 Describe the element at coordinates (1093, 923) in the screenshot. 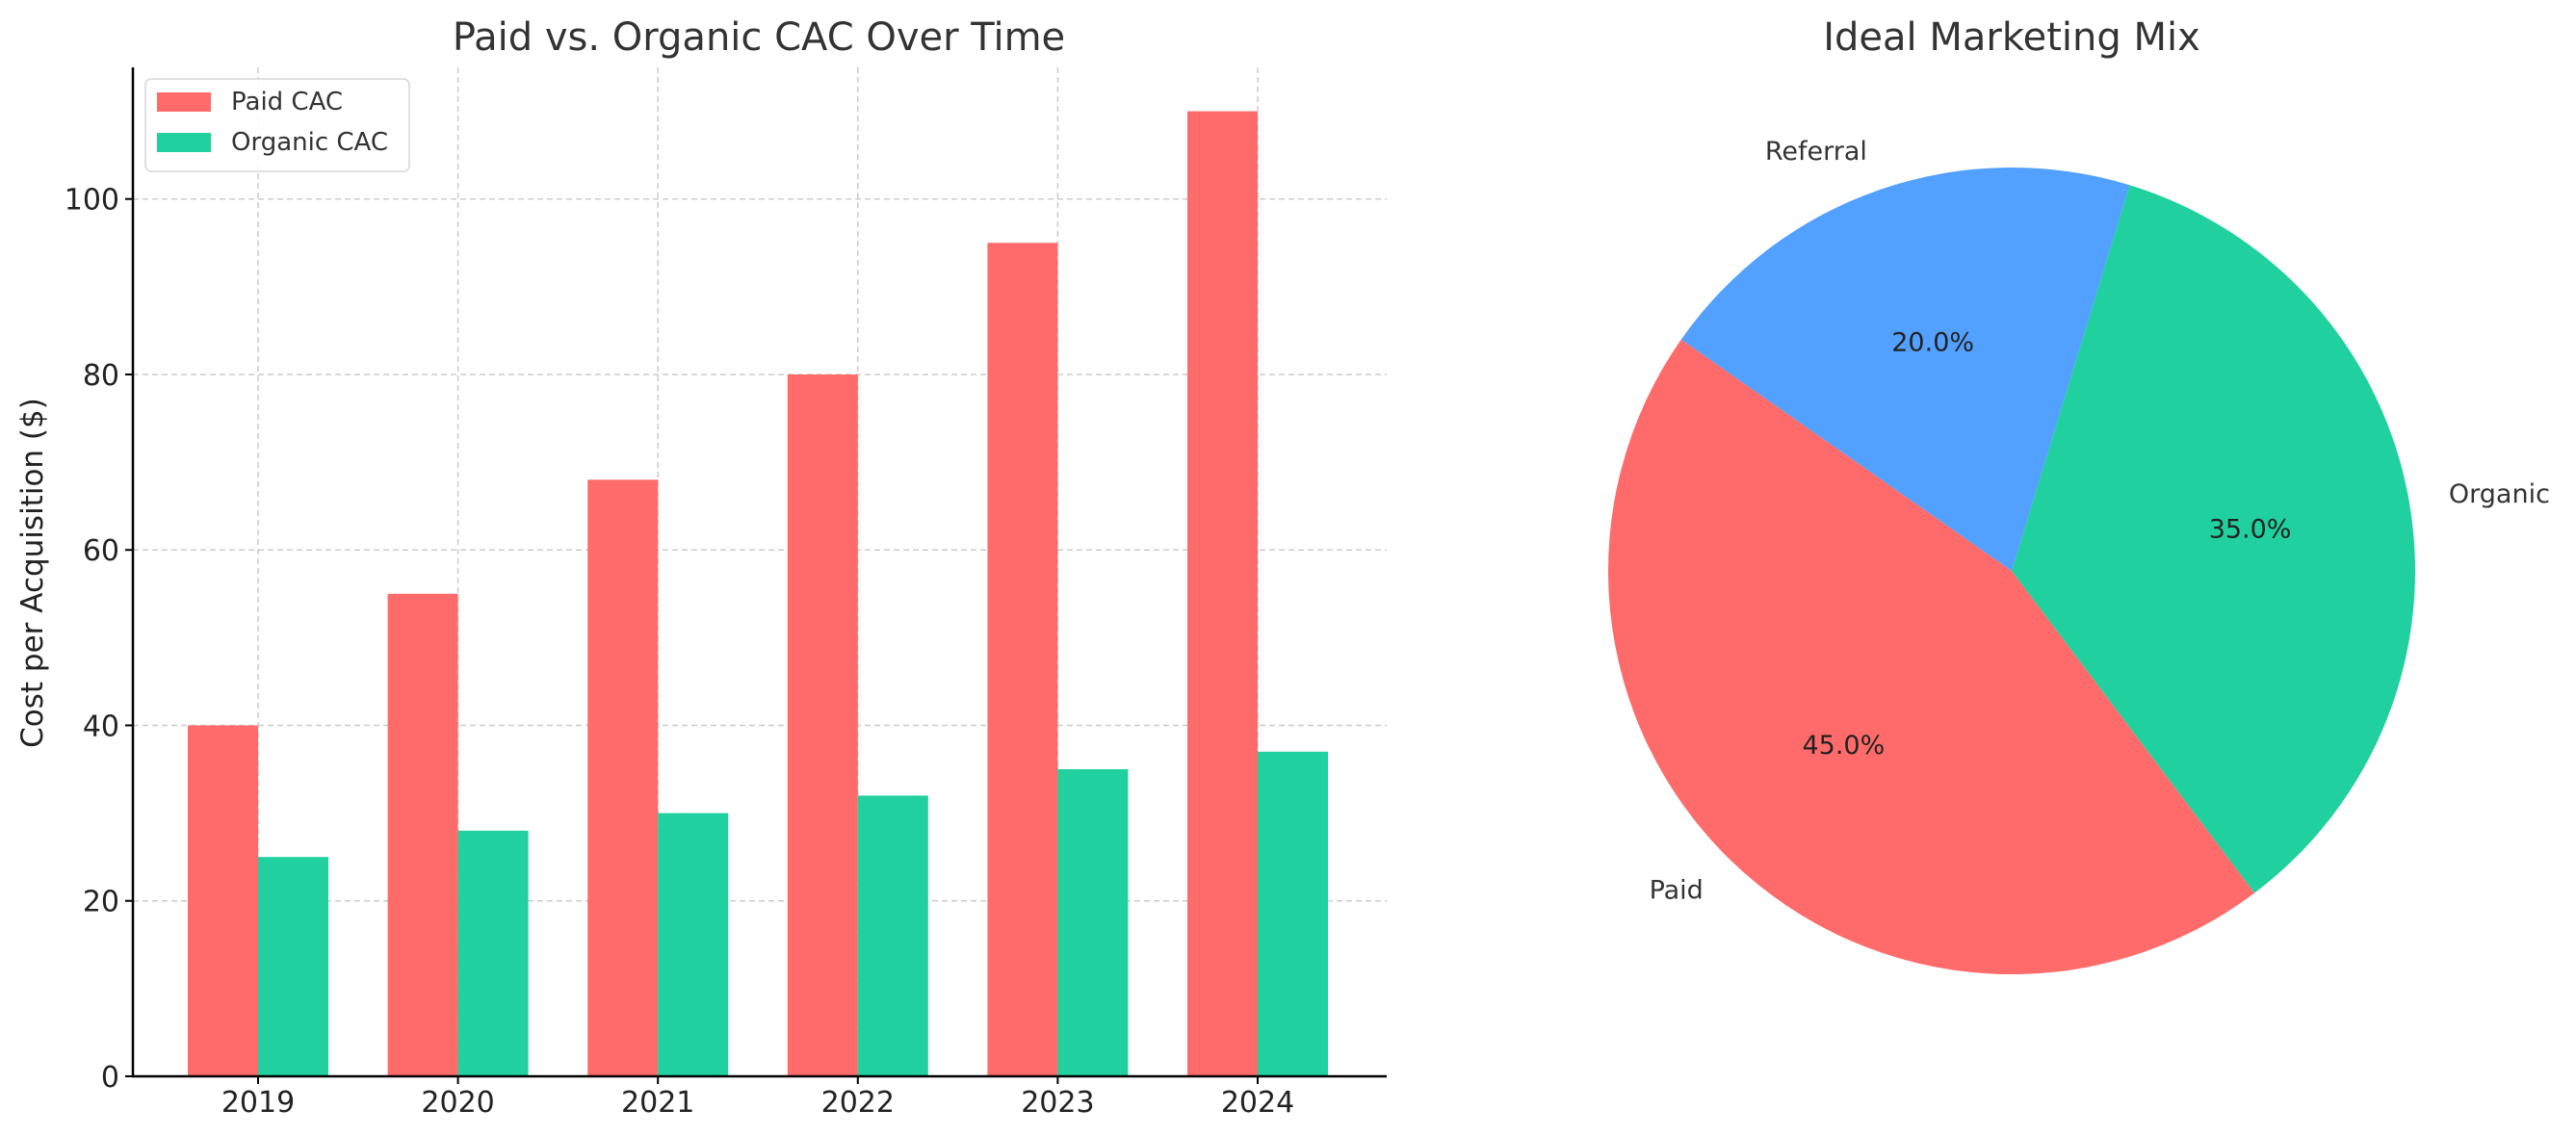

I see `bar-organic-2023` at that location.